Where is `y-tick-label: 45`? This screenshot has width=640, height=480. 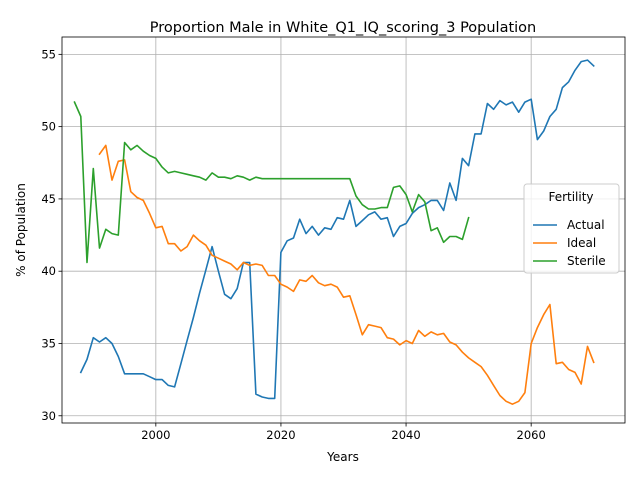
y-tick-label: 45 is located at coordinates (48, 199).